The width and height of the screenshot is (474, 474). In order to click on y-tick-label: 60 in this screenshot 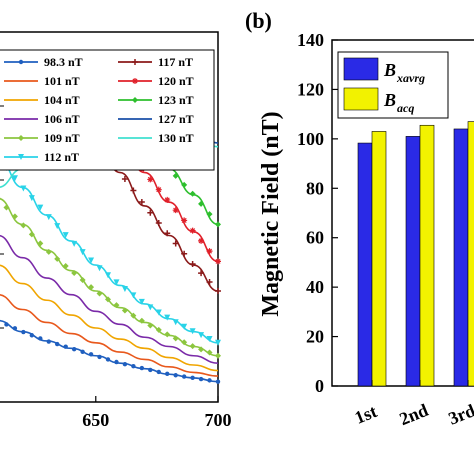, I will do `click(315, 238)`.